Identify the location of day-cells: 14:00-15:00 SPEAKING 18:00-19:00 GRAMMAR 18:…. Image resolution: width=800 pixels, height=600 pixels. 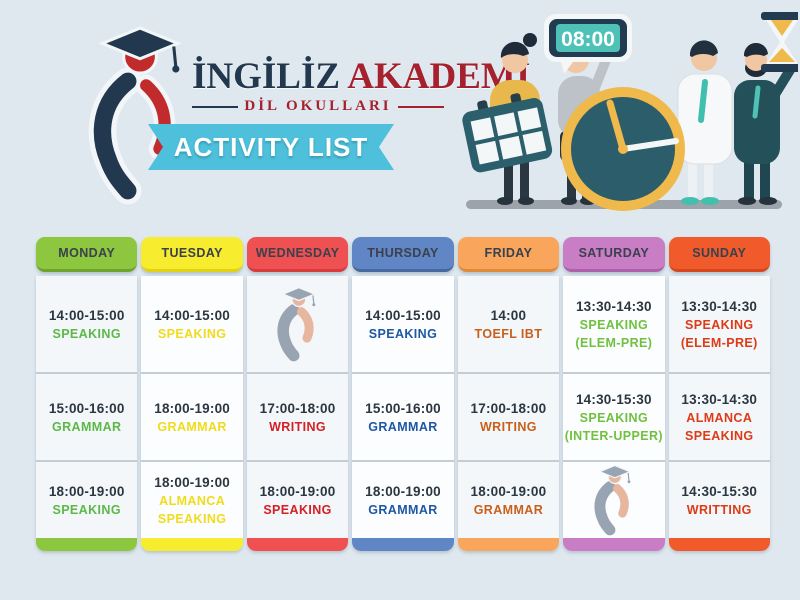
(192, 413).